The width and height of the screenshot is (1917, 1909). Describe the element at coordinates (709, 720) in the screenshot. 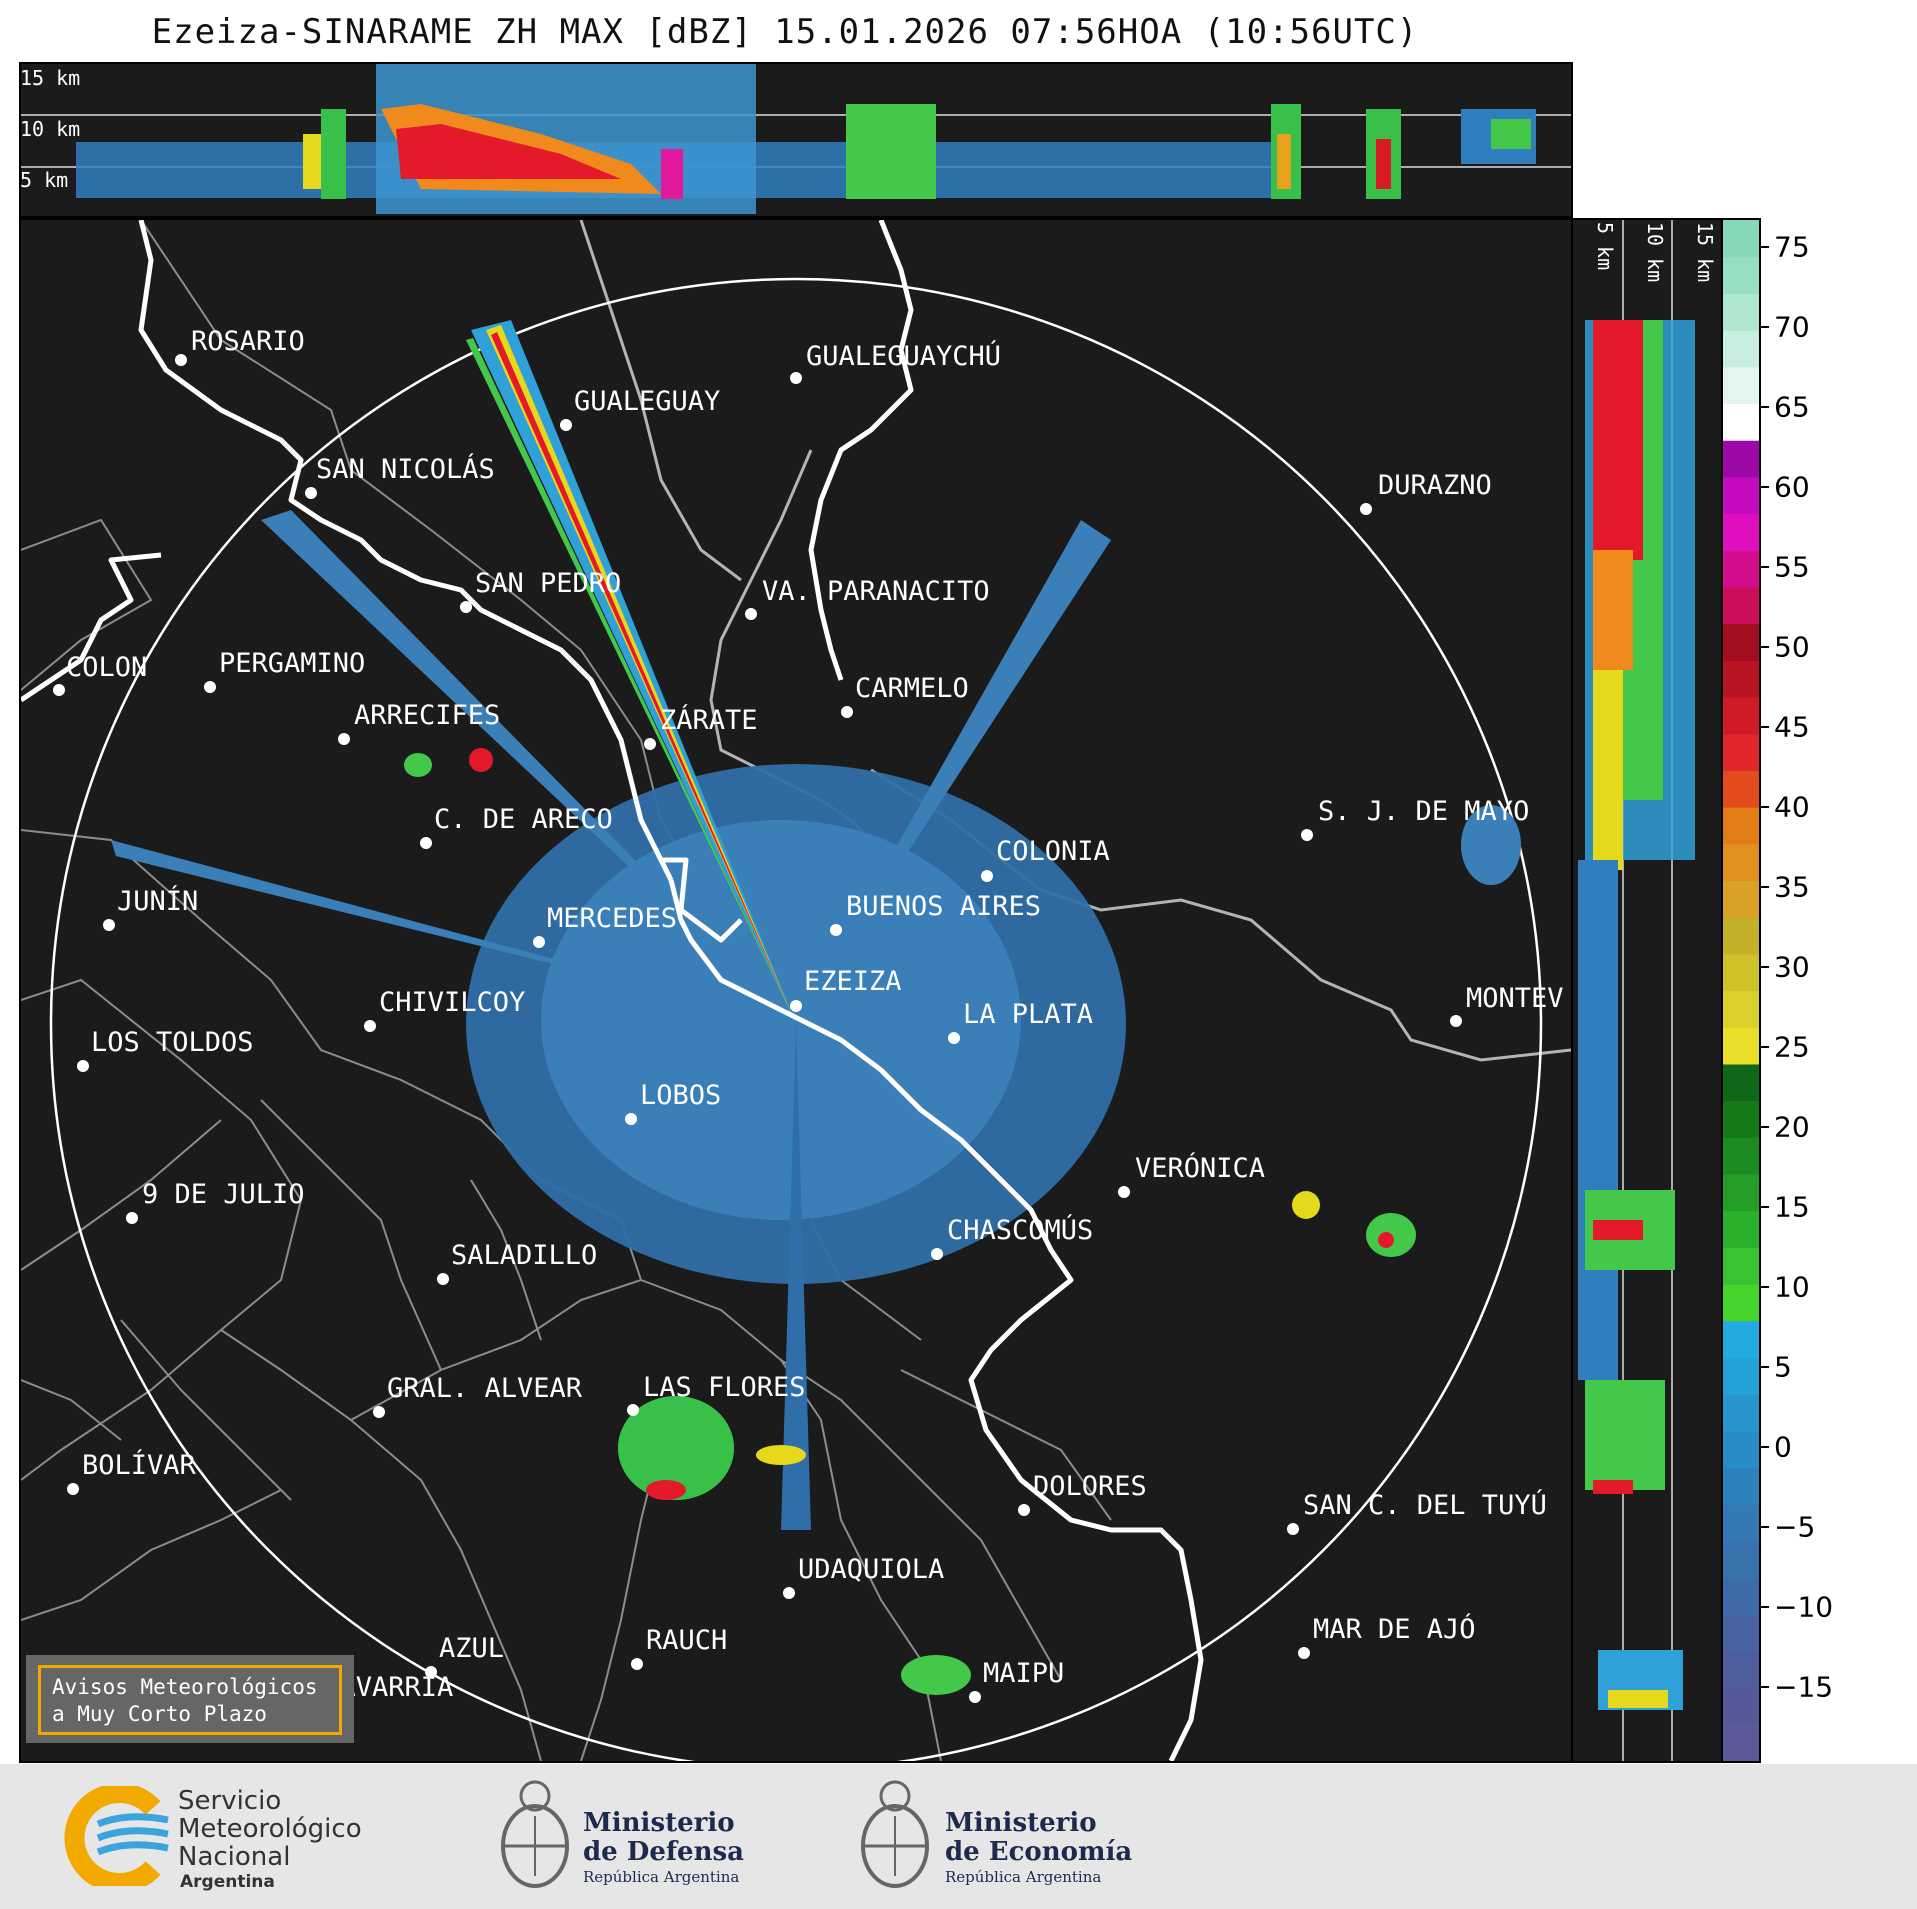

I see `city-label: ZÁRATE` at that location.